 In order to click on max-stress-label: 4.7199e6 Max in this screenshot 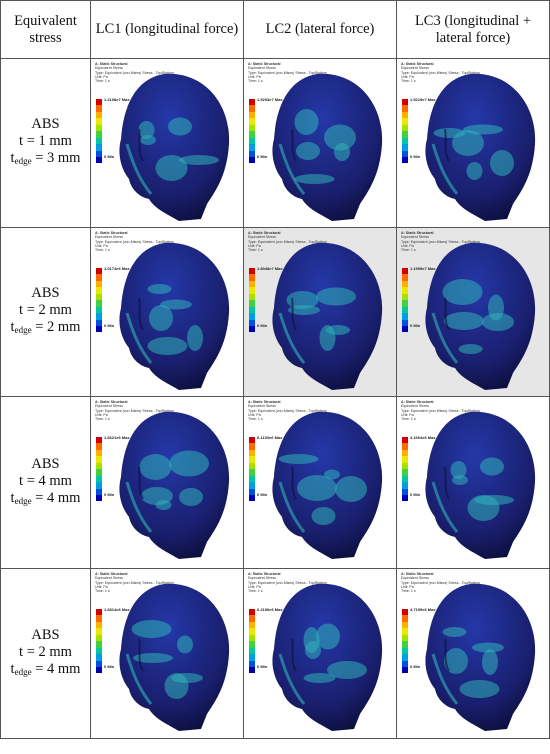, I will do `click(423, 609)`.